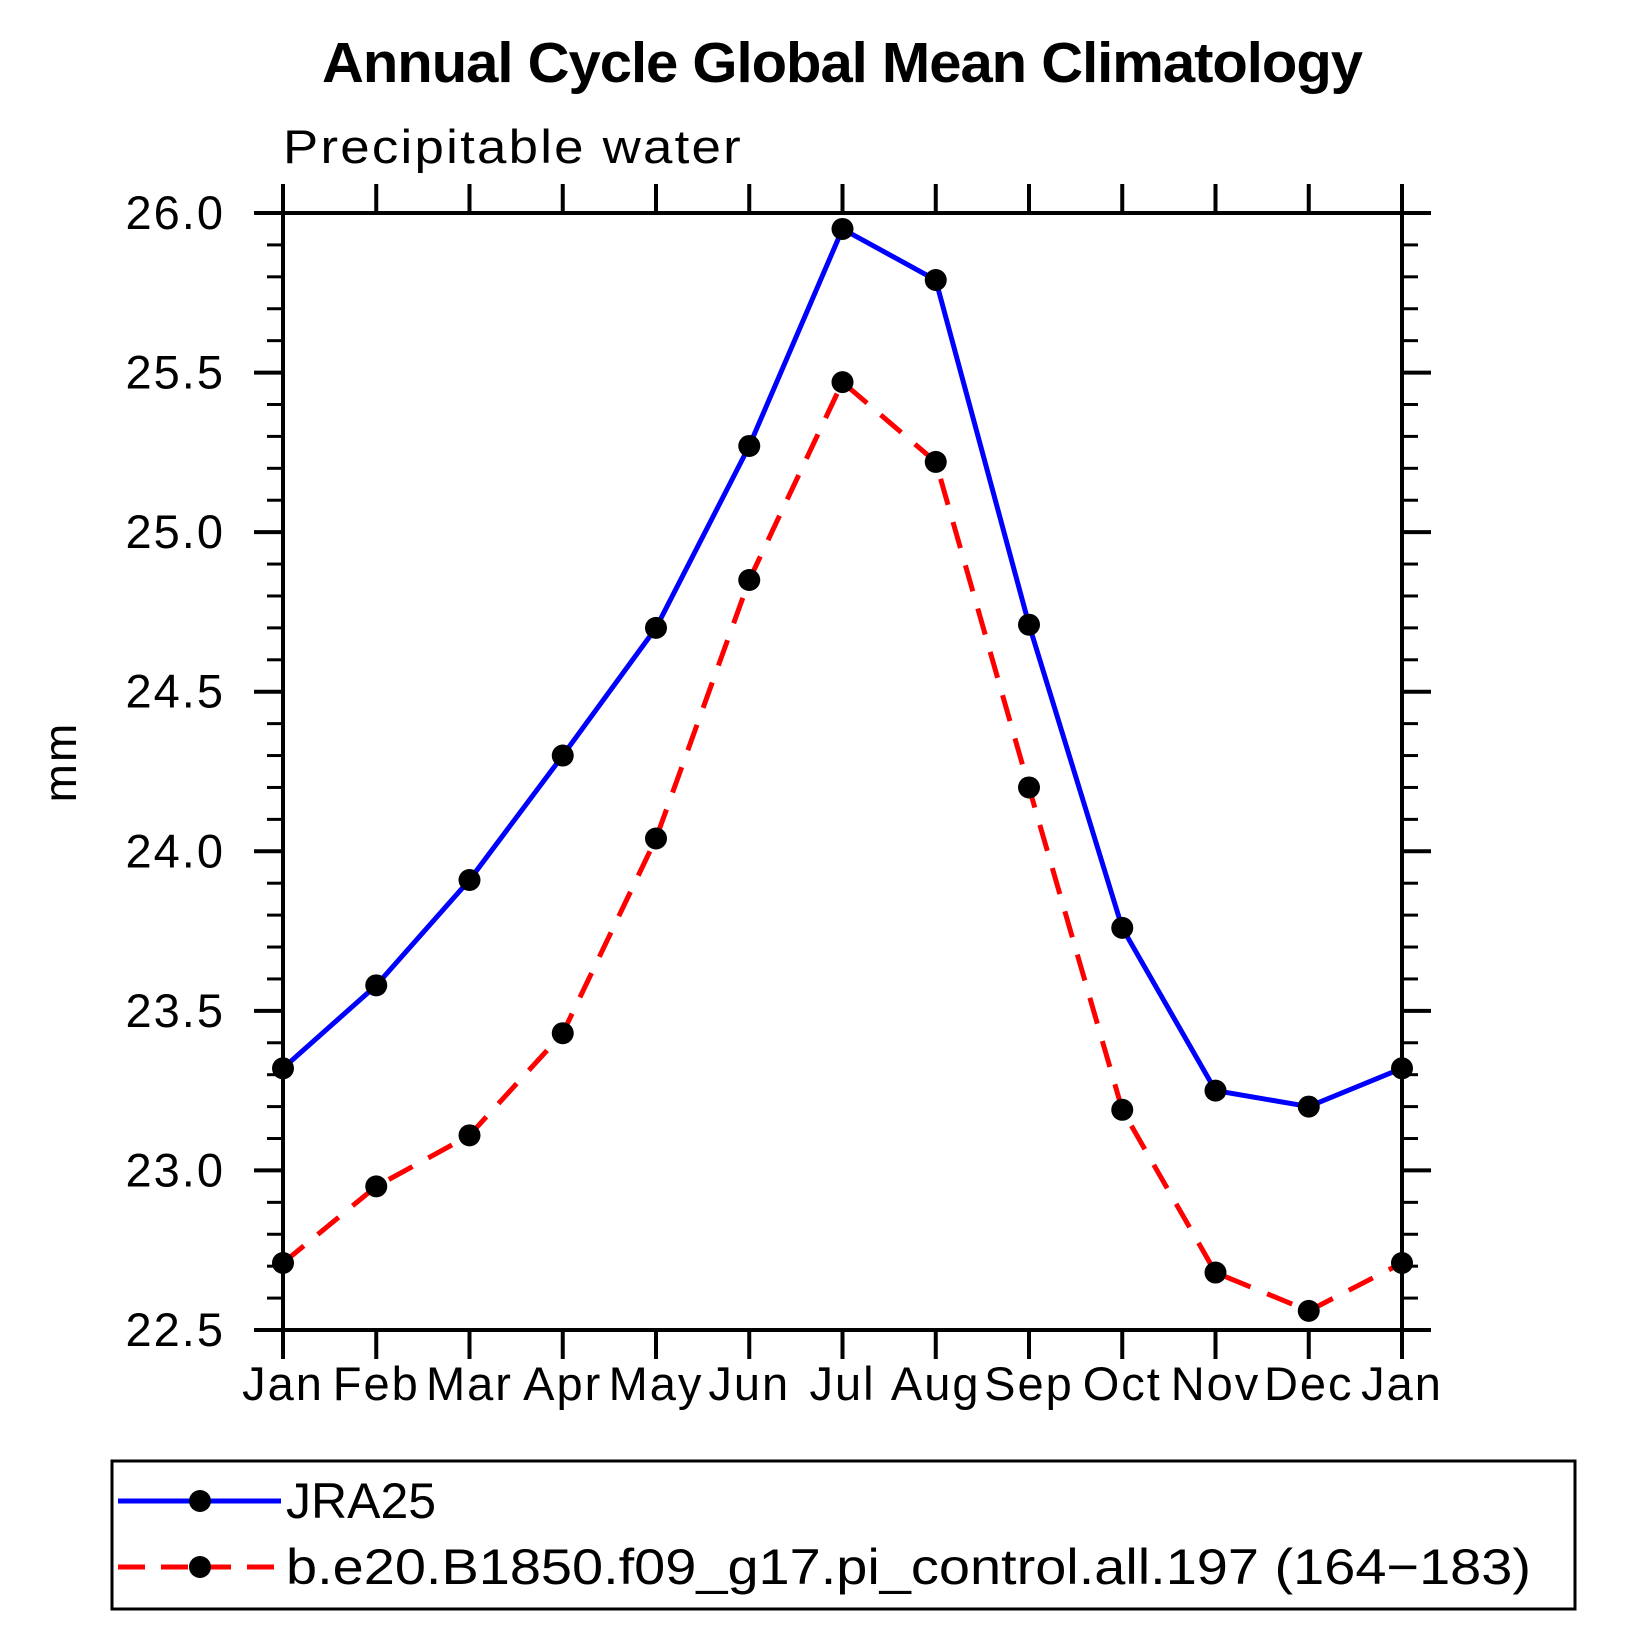 The image size is (1647, 1647). I want to click on y-tick-label: 23.0, so click(175, 1169).